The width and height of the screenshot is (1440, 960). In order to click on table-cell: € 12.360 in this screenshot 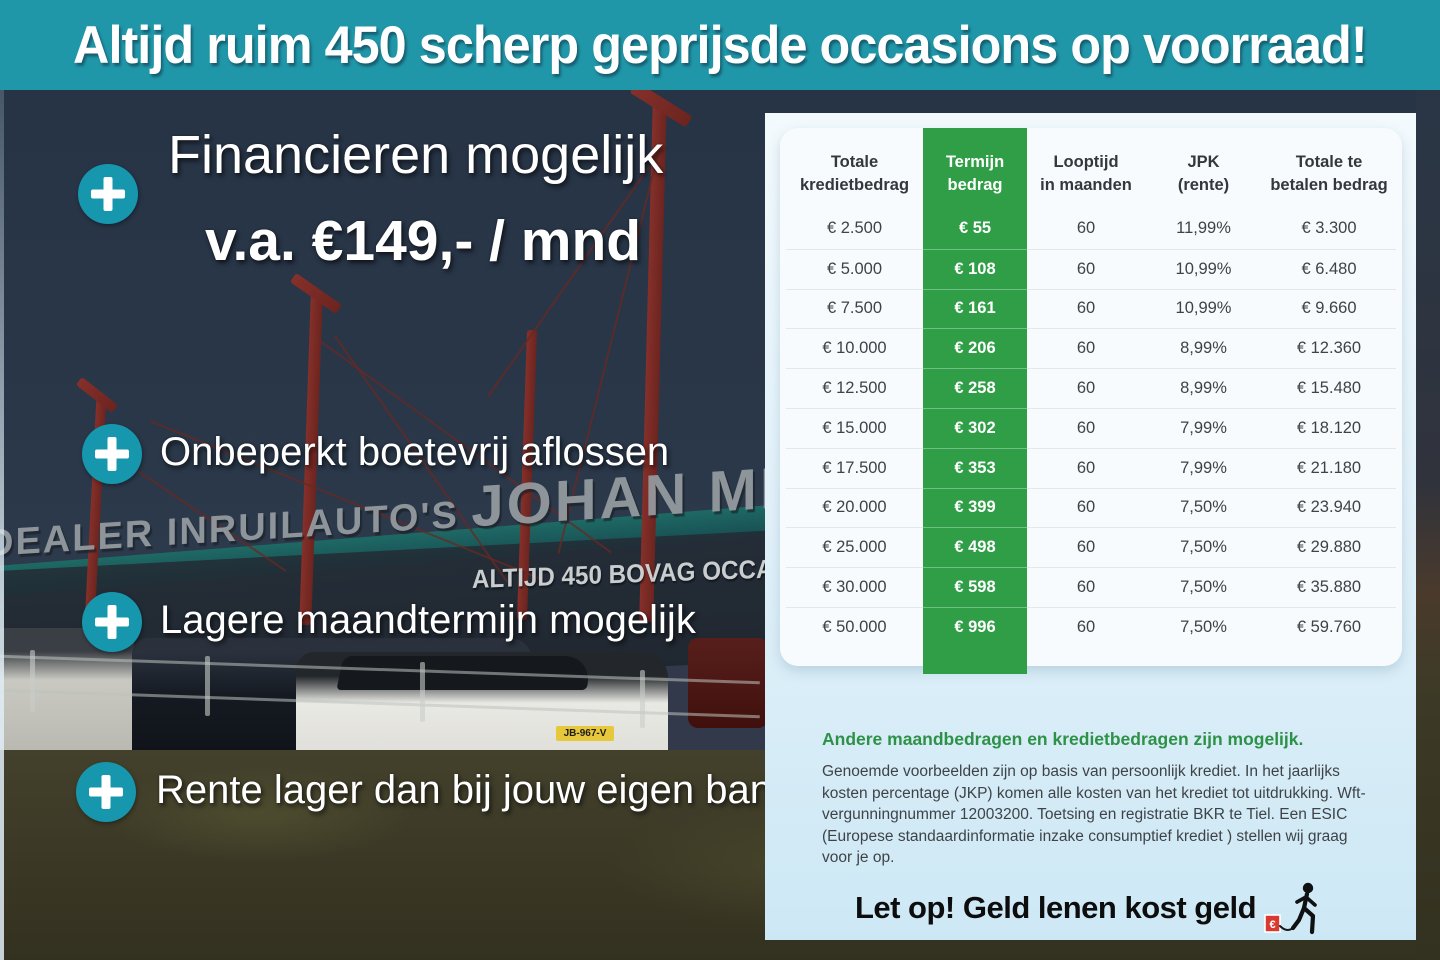, I will do `click(1329, 348)`.